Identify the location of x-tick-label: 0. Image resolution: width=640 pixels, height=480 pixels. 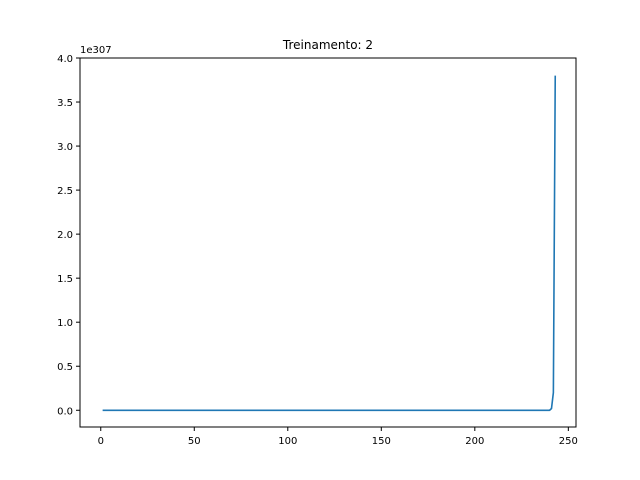
(101, 441).